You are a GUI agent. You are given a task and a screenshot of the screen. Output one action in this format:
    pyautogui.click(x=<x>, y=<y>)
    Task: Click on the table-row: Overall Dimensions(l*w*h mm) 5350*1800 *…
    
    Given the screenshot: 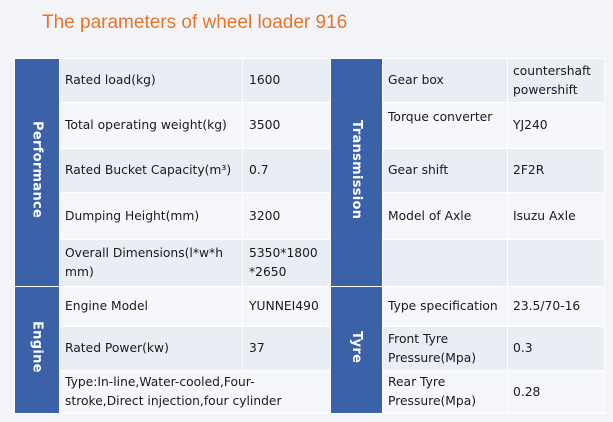 What is the action you would take?
    pyautogui.click(x=310, y=263)
    